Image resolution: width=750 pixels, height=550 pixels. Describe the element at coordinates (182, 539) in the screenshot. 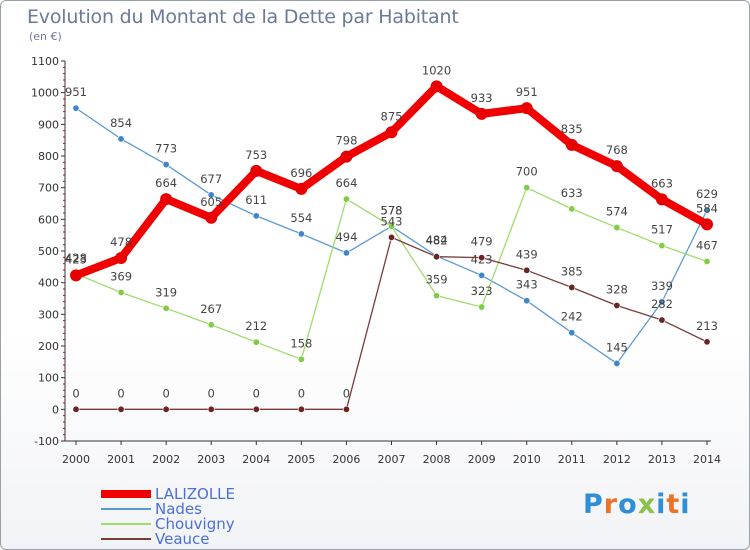

I see `legend-label: Veauce` at that location.